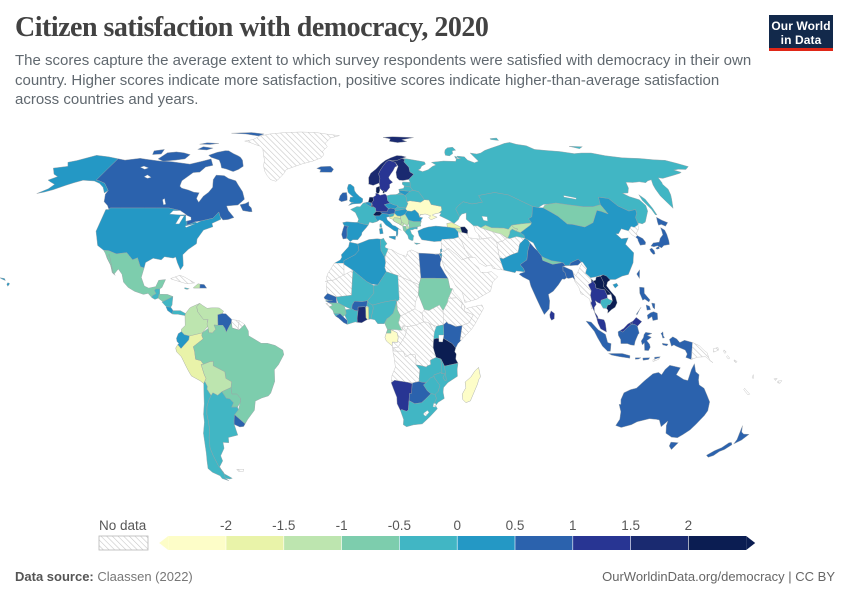  Describe the element at coordinates (457, 525) in the screenshot. I see `svg-text: 0` at that location.